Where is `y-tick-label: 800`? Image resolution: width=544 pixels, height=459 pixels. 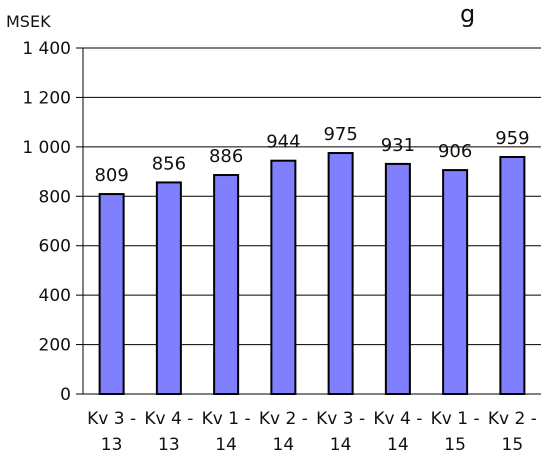 y-tick-label: 800 is located at coordinates (55, 197).